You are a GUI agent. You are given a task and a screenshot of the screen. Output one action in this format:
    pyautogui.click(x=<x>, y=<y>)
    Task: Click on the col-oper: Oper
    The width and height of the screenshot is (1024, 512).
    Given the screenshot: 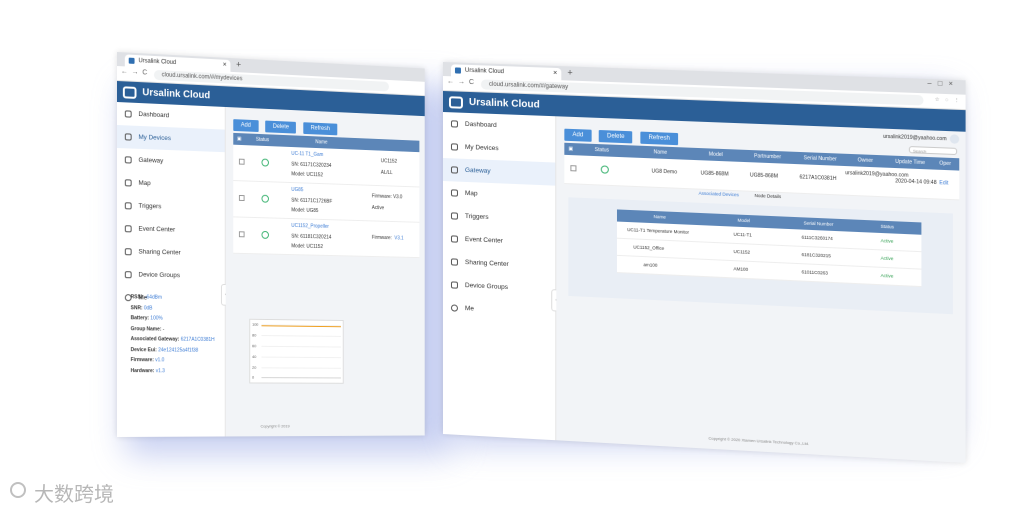 What is the action you would take?
    pyautogui.click(x=945, y=163)
    